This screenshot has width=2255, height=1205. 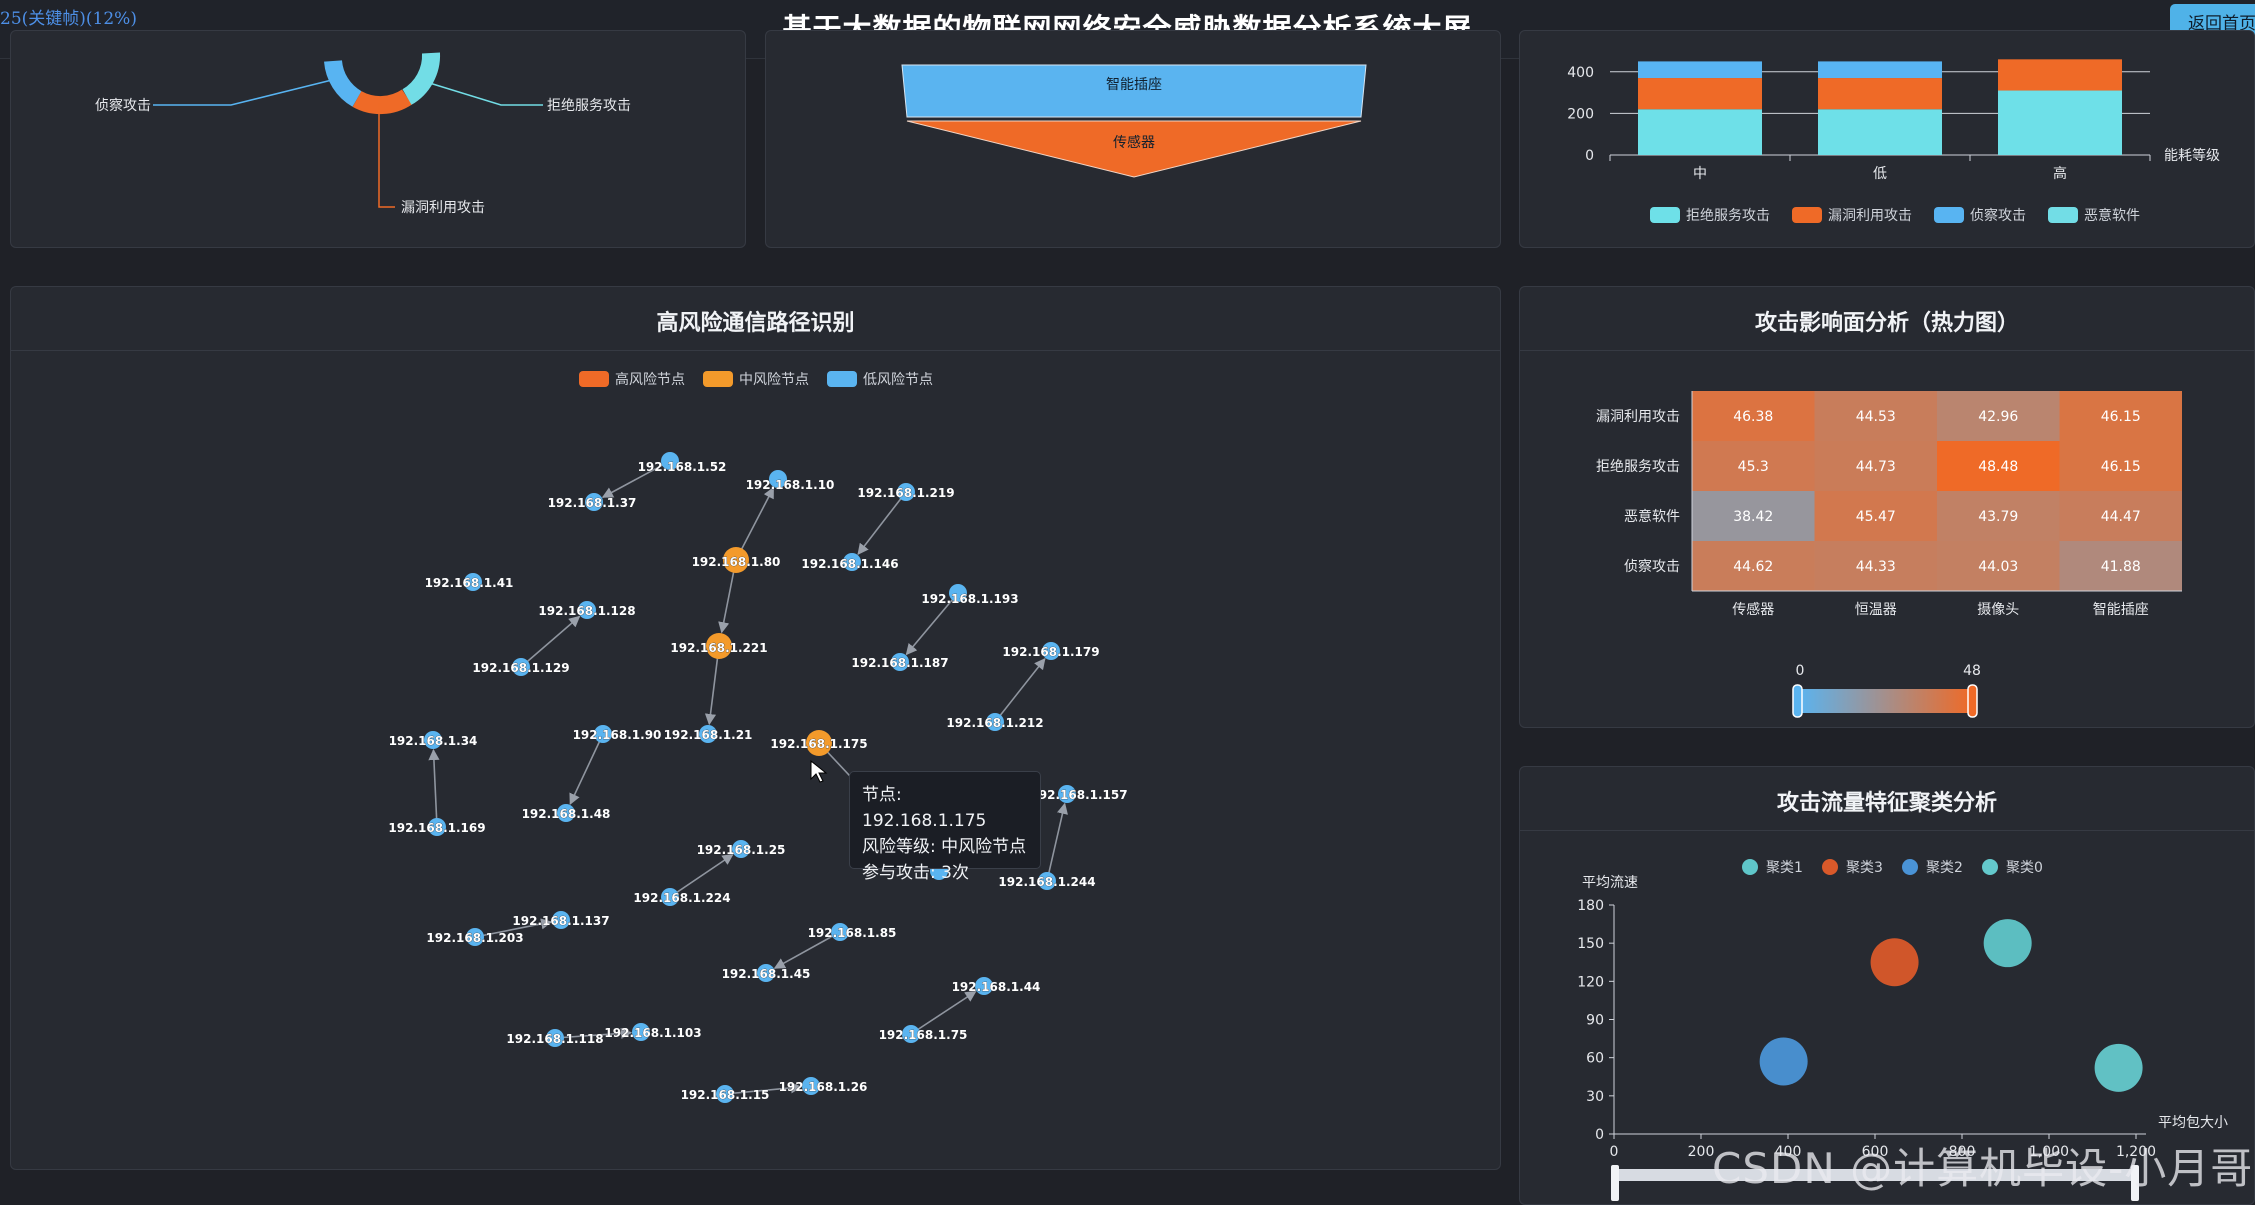 I want to click on node-label: 192.168.1.80, so click(x=736, y=562).